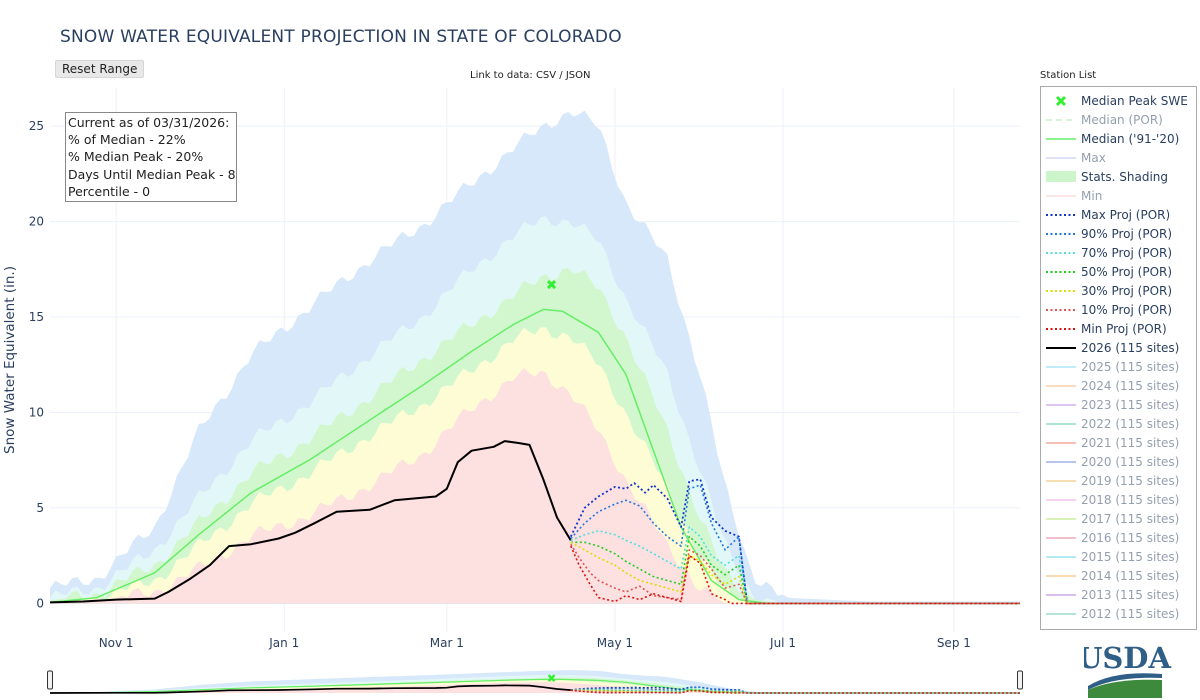 This screenshot has width=1200, height=700. Describe the element at coordinates (10, 360) in the screenshot. I see `y-axis-title: Snow Water Equivalent (in.)` at that location.